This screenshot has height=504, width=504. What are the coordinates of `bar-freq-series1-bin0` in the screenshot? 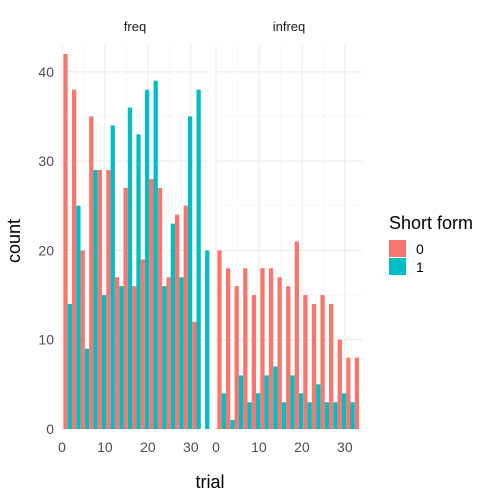 It's located at (69, 366).